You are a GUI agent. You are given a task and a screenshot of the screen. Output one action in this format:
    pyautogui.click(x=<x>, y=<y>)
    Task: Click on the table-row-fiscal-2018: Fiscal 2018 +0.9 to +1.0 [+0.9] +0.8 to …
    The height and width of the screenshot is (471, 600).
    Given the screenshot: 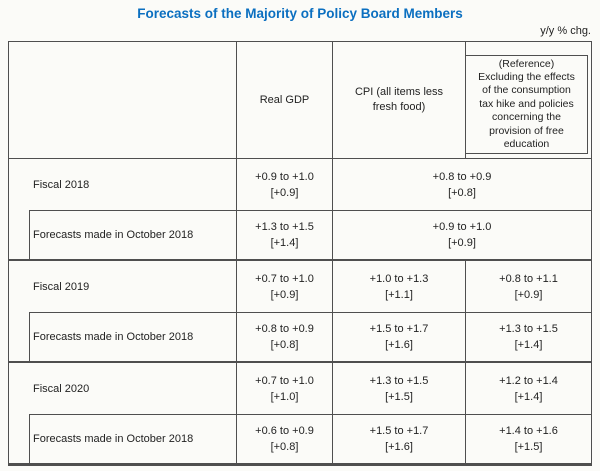 What is the action you would take?
    pyautogui.click(x=300, y=184)
    